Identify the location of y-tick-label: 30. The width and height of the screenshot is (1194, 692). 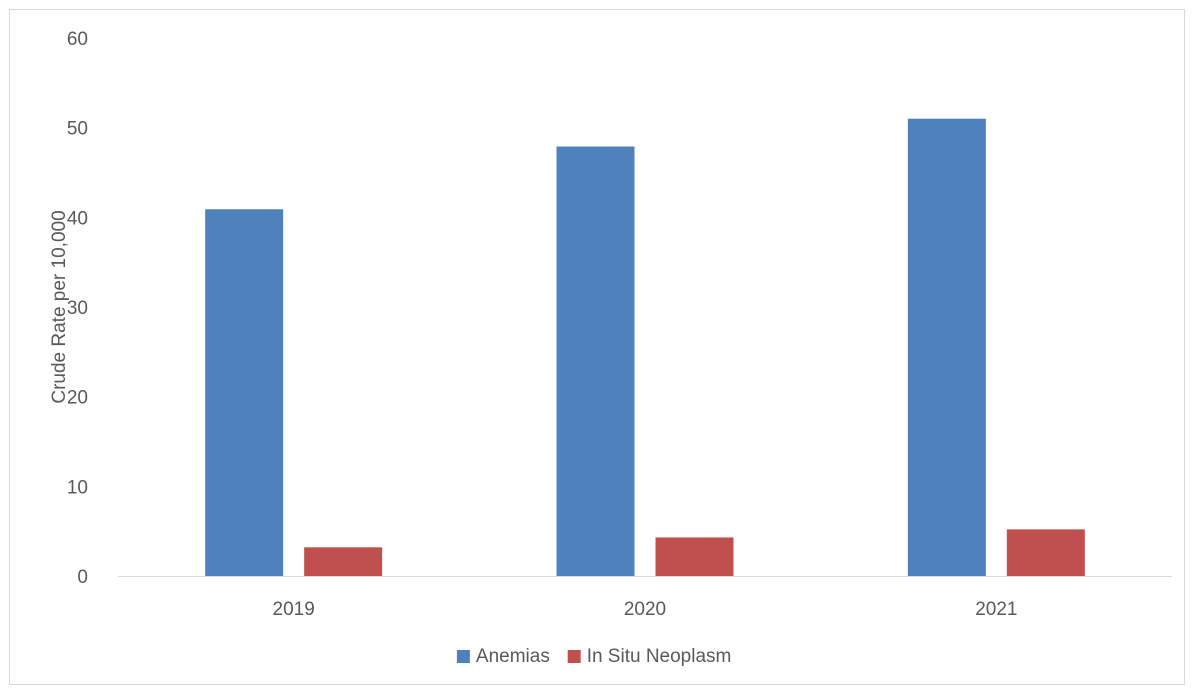
(77, 308).